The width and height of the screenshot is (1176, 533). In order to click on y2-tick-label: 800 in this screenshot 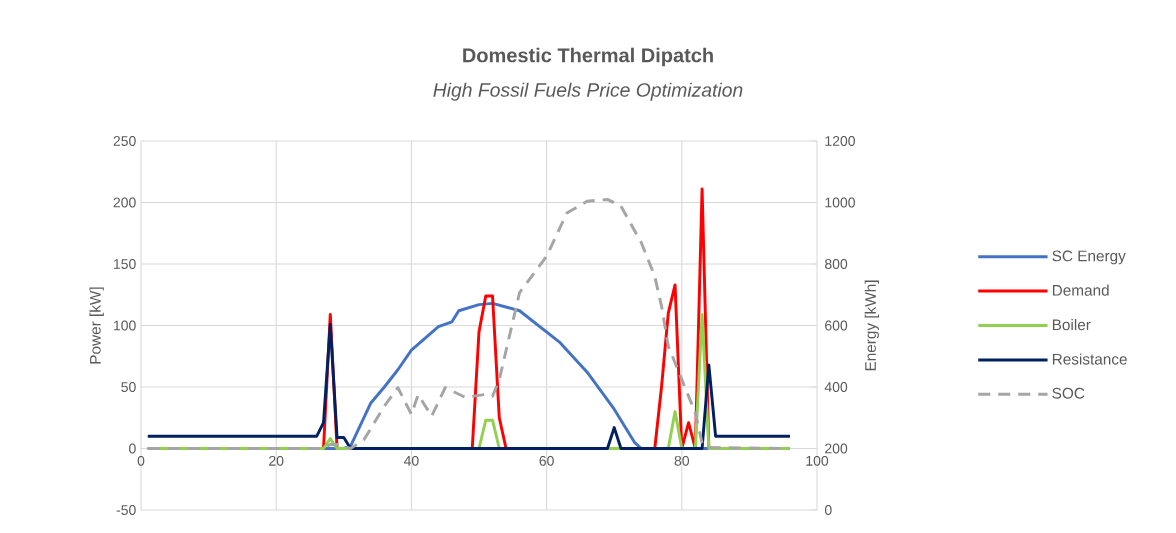, I will do `click(836, 264)`.